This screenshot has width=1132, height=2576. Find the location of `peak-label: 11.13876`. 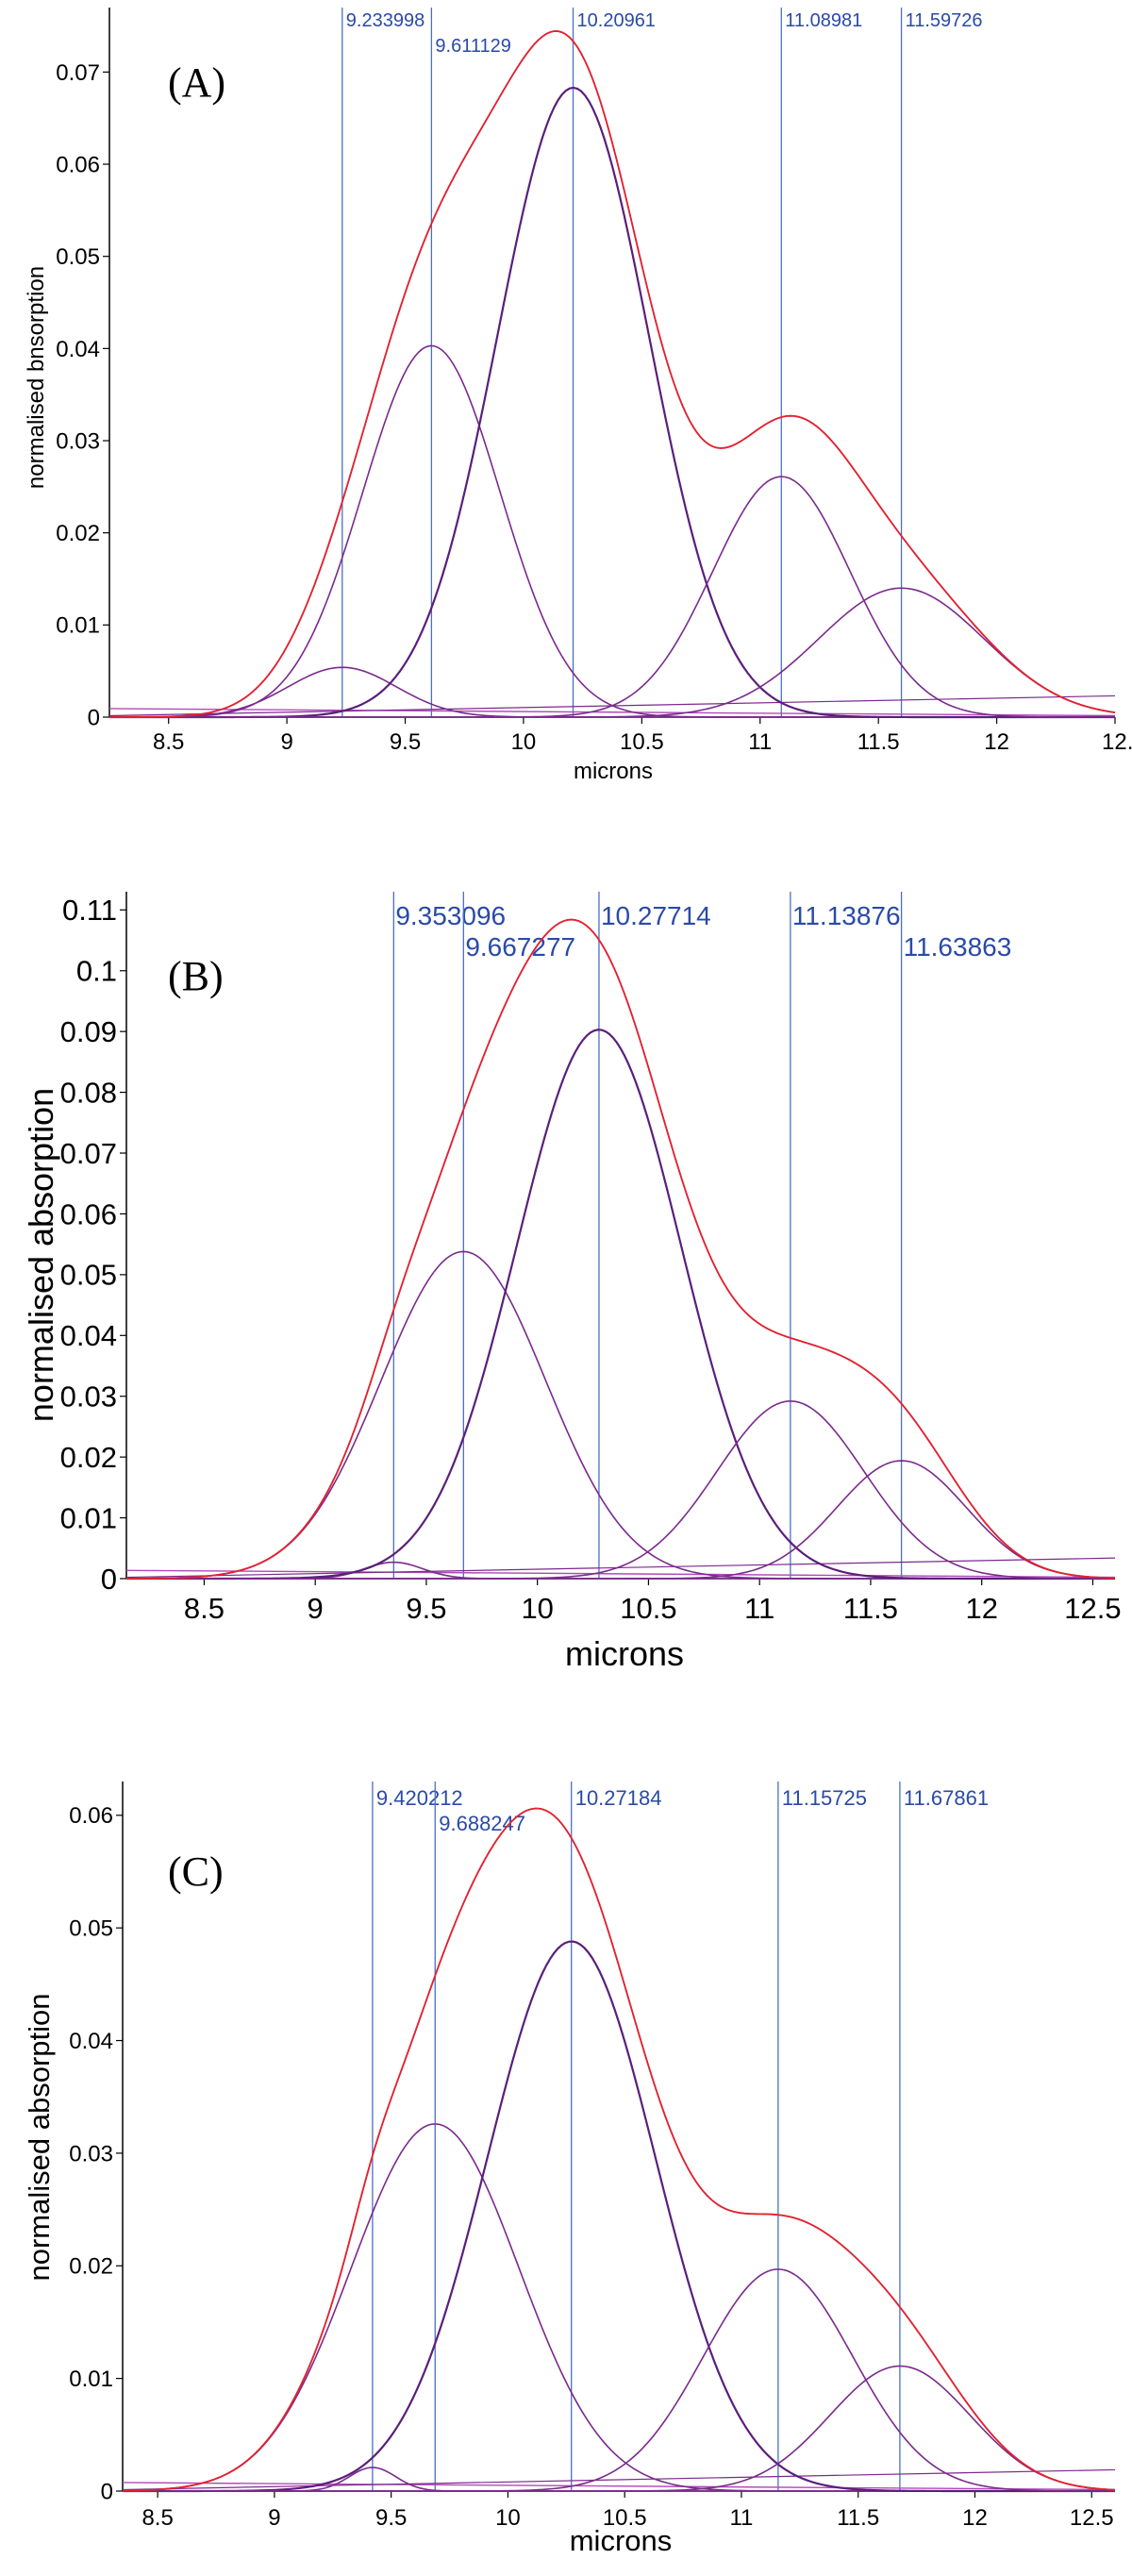

peak-label: 11.13876 is located at coordinates (846, 915).